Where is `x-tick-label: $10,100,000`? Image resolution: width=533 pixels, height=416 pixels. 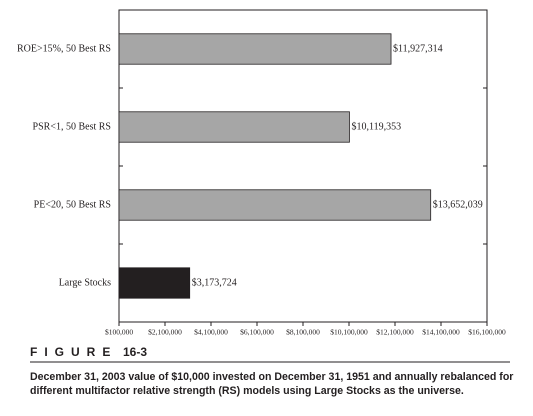 x-tick-label: $10,100,000 is located at coordinates (349, 332).